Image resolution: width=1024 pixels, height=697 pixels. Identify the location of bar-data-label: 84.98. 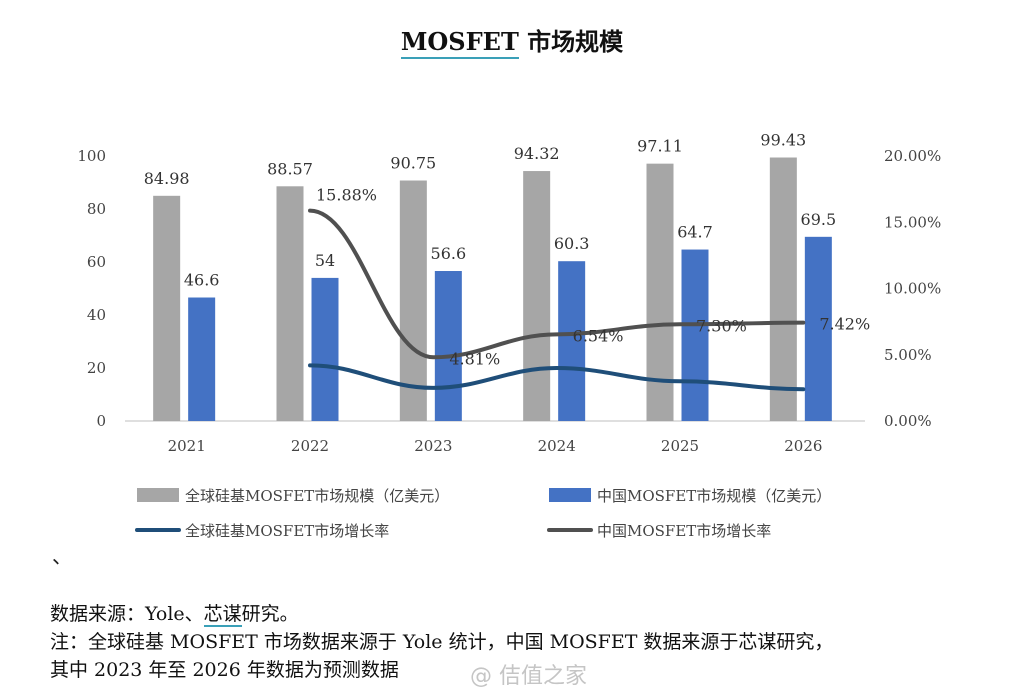
(167, 178).